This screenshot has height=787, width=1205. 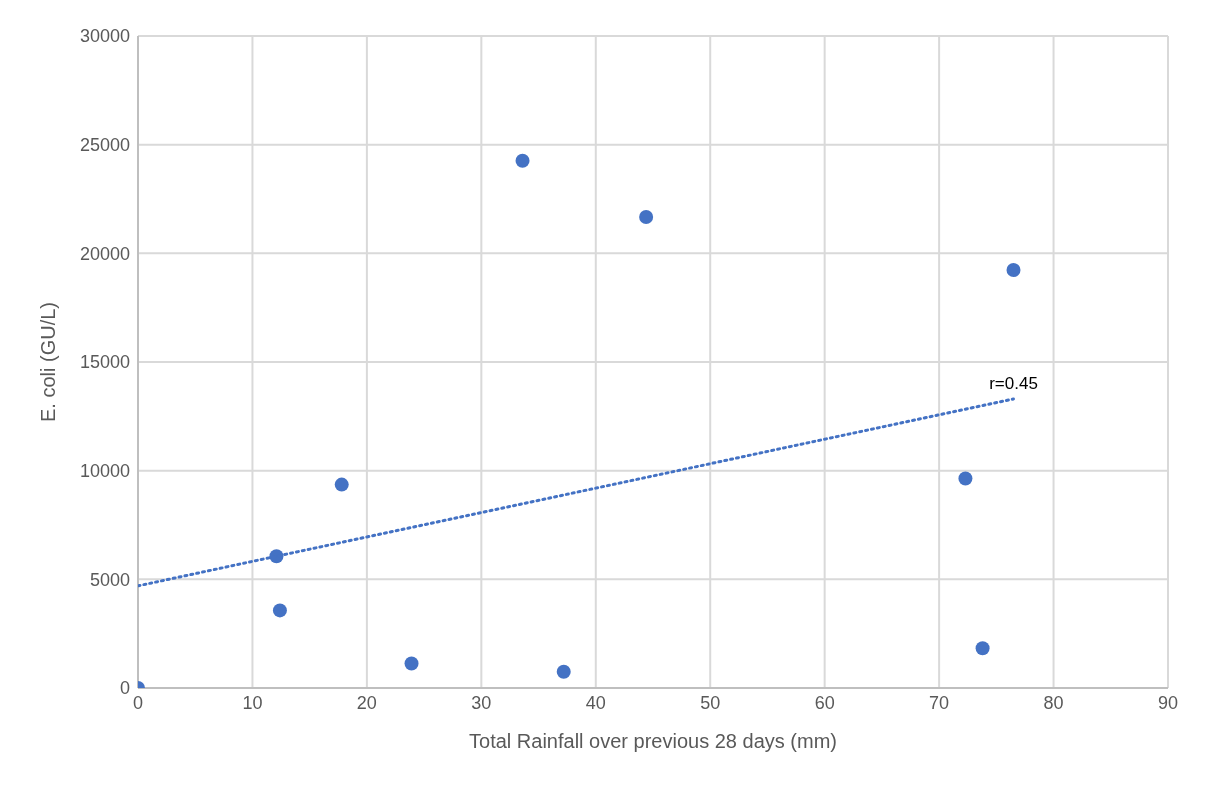 I want to click on x-axis-title: Total Rainfall over previous 28 days (mm), so click(x=653, y=741).